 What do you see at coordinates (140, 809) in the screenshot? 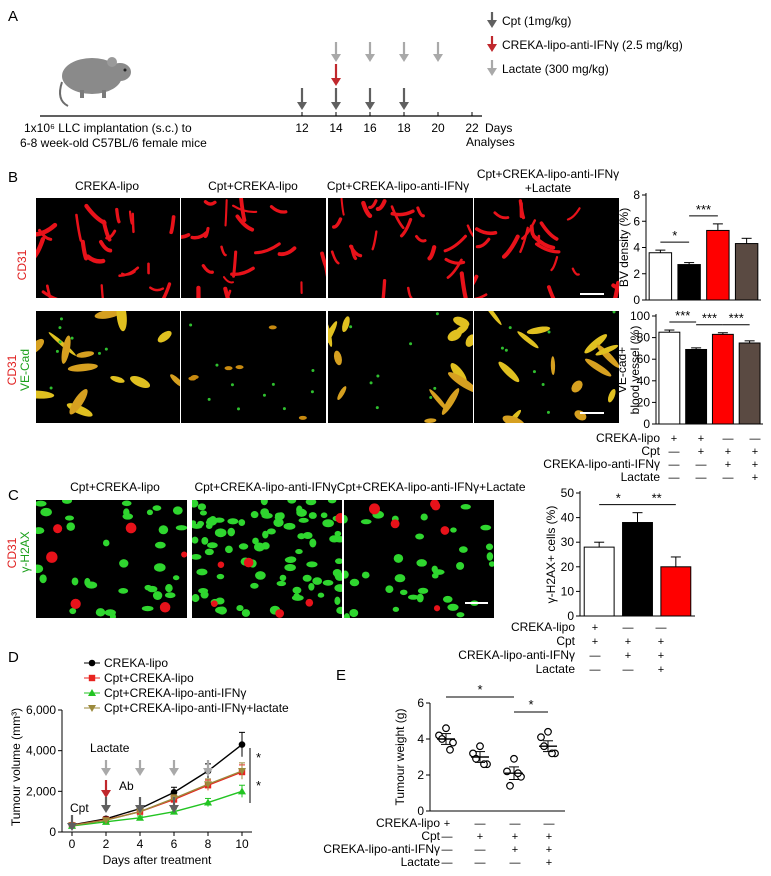
I see `cpt-arrow-head` at bounding box center [140, 809].